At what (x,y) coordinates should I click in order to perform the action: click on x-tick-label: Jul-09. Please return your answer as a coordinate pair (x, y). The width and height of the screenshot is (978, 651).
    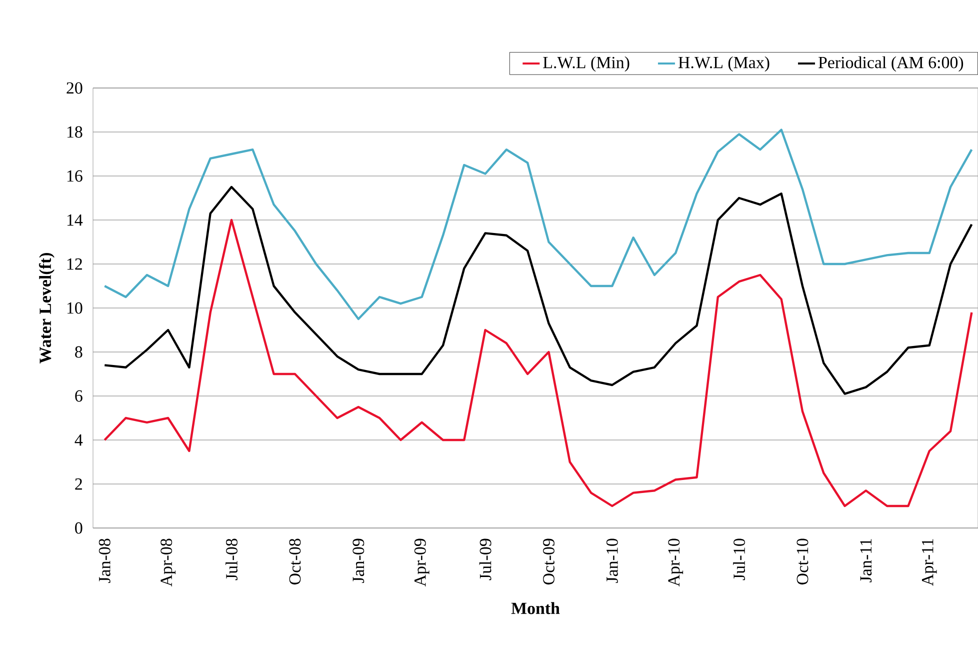
    Looking at the image, I should click on (485, 559).